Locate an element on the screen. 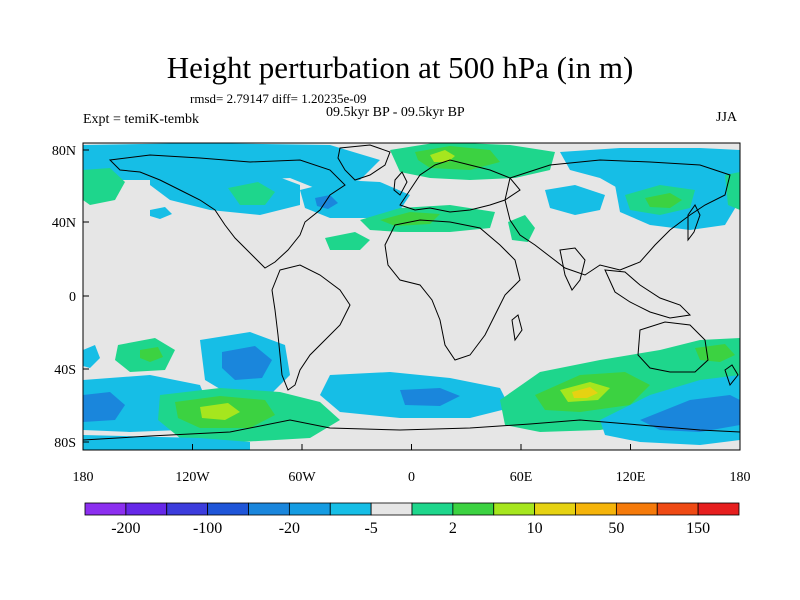  coast-europe is located at coordinates (460, 186).